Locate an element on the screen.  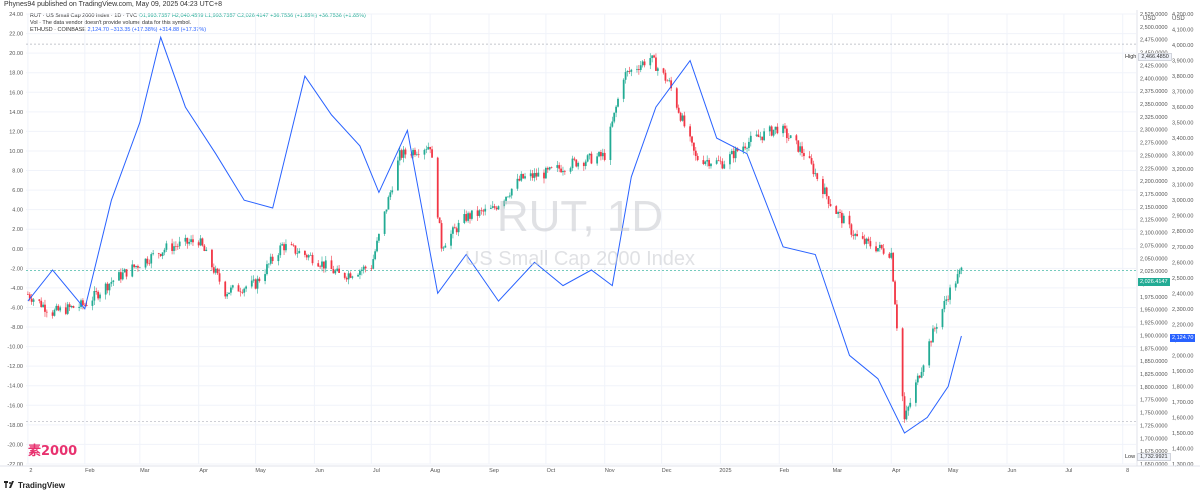
left-tick-label: 16.00 is located at coordinates (16, 93).